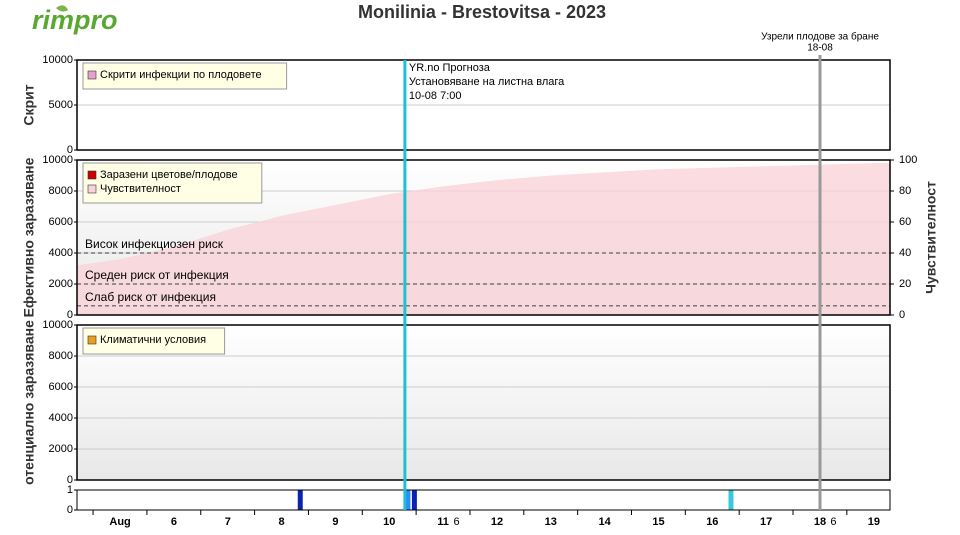 The width and height of the screenshot is (960, 535). What do you see at coordinates (443, 522) in the screenshot?
I see `x-tick-label: 11` at bounding box center [443, 522].